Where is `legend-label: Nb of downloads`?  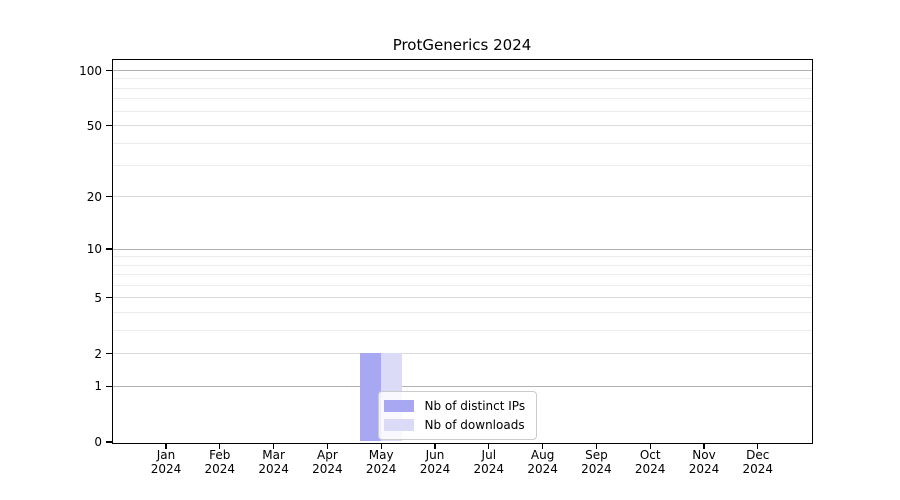
legend-label: Nb of downloads is located at coordinates (474, 424).